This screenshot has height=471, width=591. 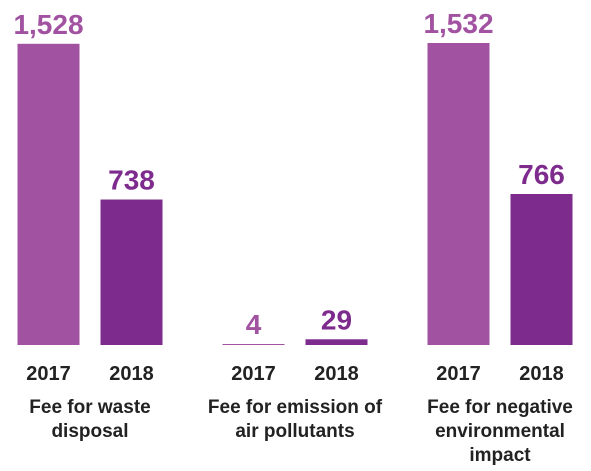 What do you see at coordinates (541, 174) in the screenshot?
I see `value-label: 766` at bounding box center [541, 174].